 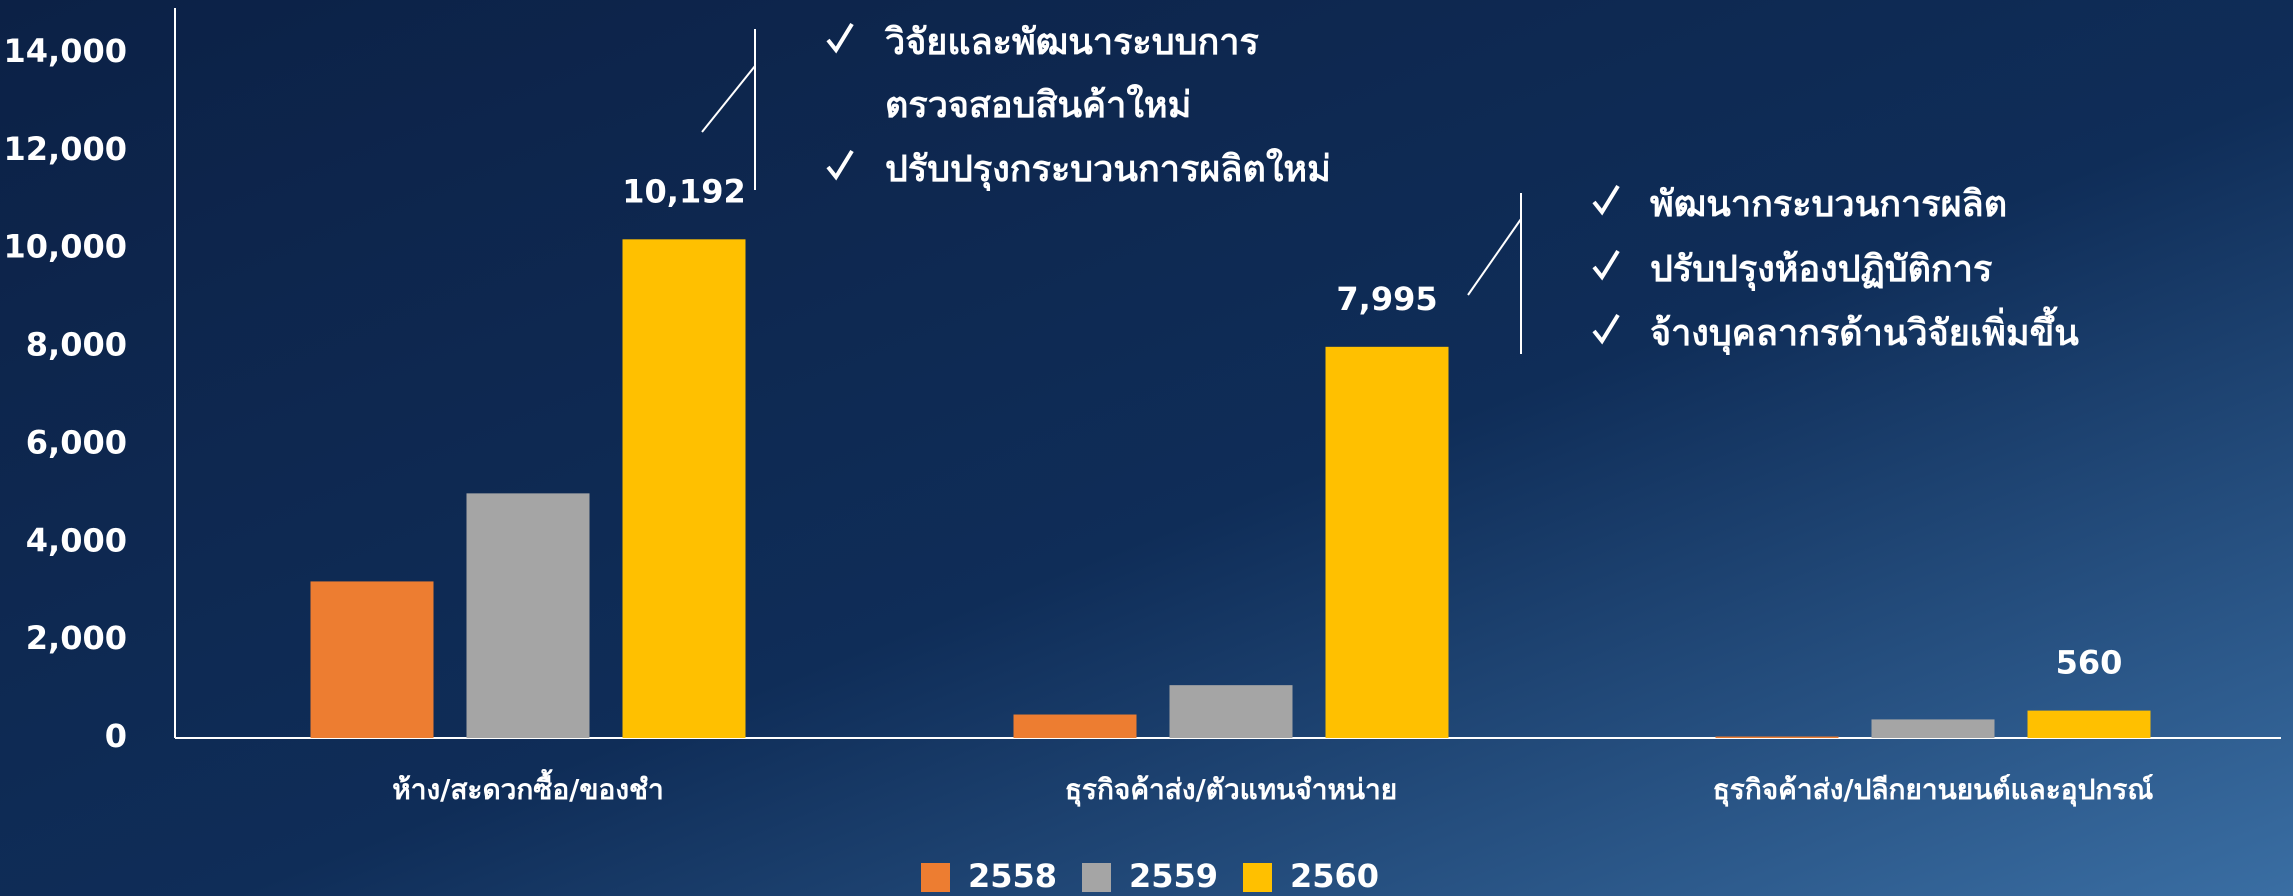 What do you see at coordinates (683, 191) in the screenshot?
I see `value-label: 10,192` at bounding box center [683, 191].